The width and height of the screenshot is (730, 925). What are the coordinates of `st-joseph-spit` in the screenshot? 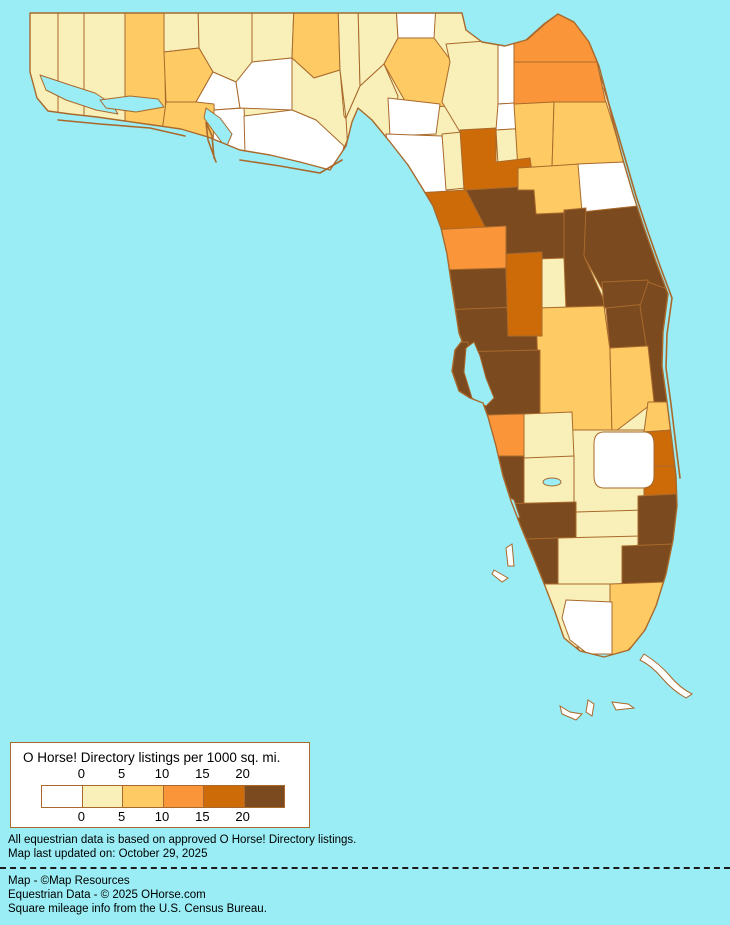 It's located at (211, 142).